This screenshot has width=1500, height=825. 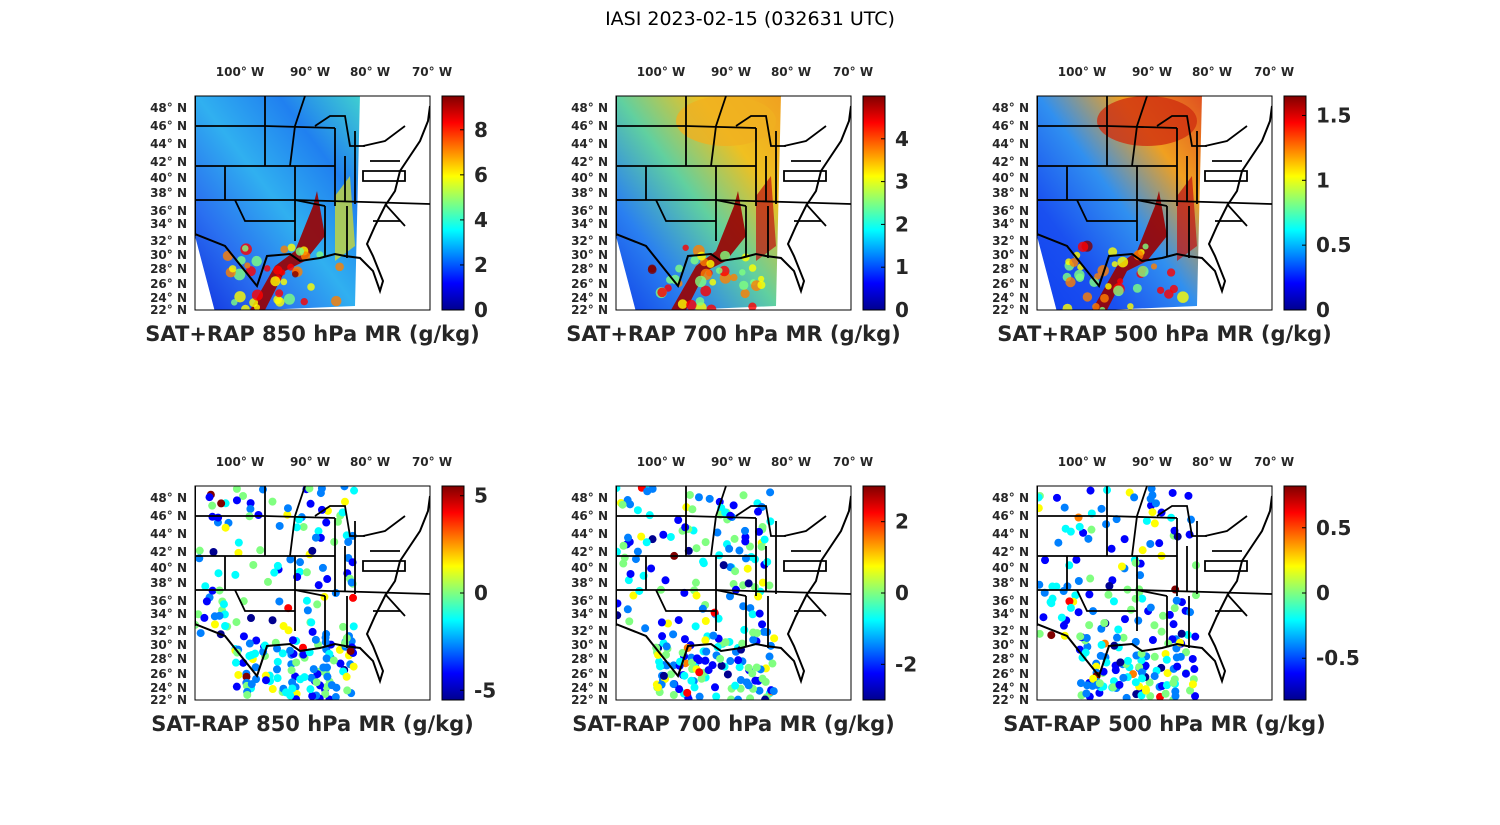 What do you see at coordinates (853, 72) in the screenshot?
I see `lon-label: 70° W` at bounding box center [853, 72].